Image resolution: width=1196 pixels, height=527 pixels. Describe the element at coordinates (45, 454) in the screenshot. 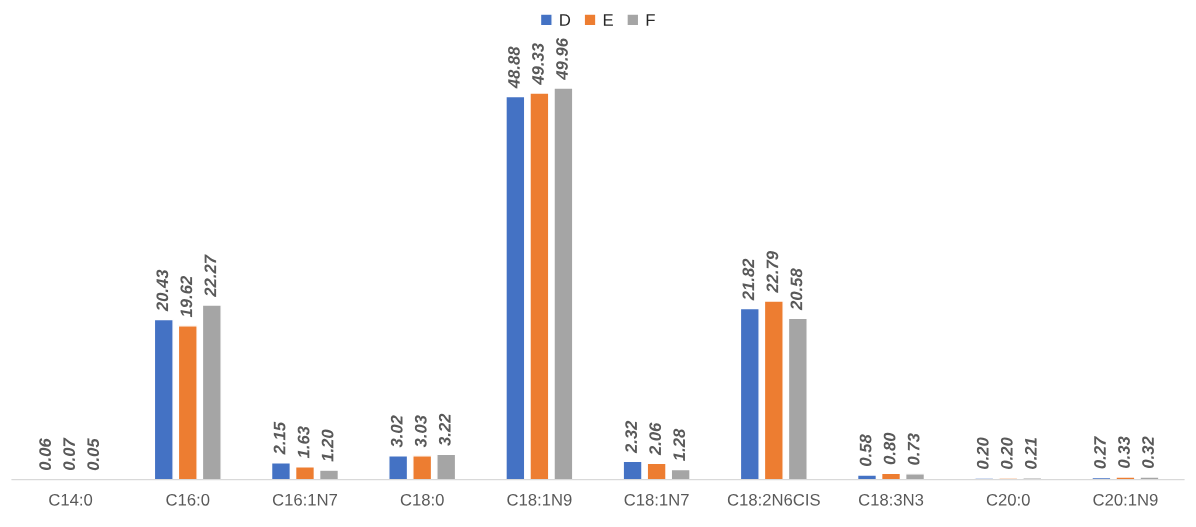

I see `data-label: 0.06` at that location.